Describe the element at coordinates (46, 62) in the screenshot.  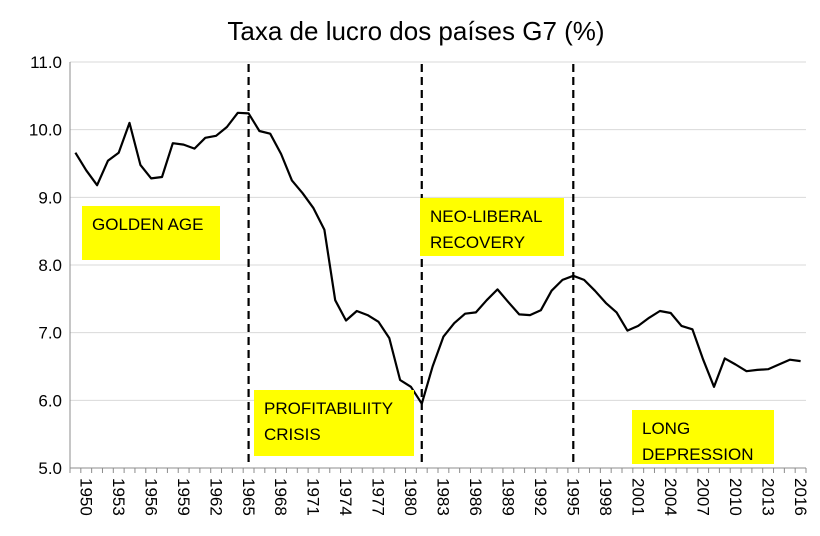
I see `y-tick-label-11.0: 11.0` at that location.